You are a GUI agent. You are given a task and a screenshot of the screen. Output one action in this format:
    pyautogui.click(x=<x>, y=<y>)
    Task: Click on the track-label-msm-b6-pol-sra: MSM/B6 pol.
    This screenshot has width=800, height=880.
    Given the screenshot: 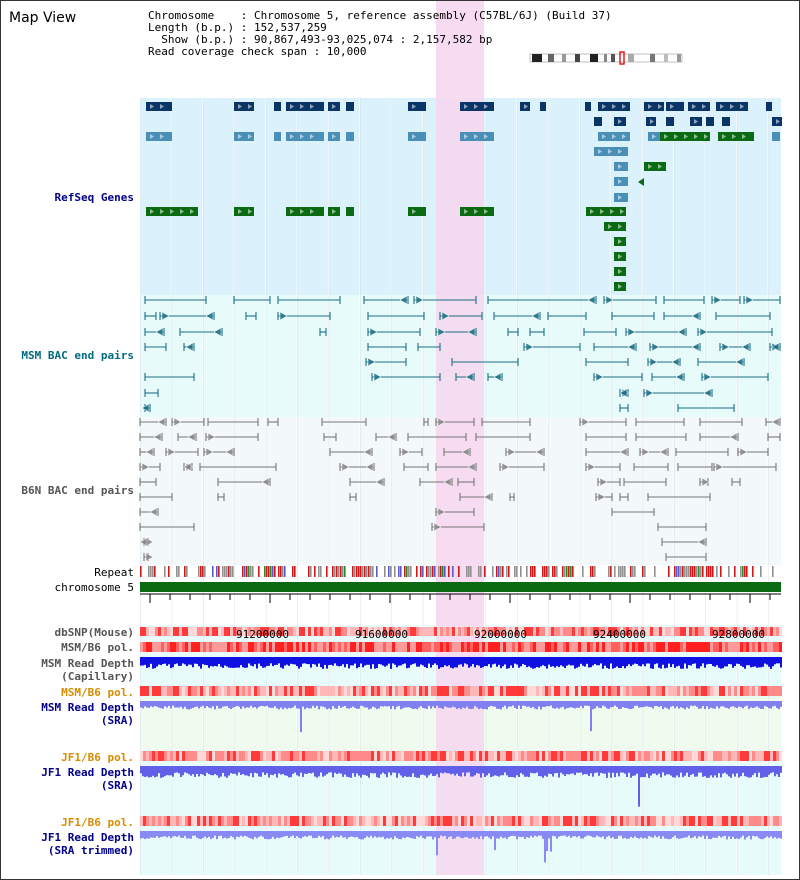 What is the action you would take?
    pyautogui.click(x=71, y=692)
    